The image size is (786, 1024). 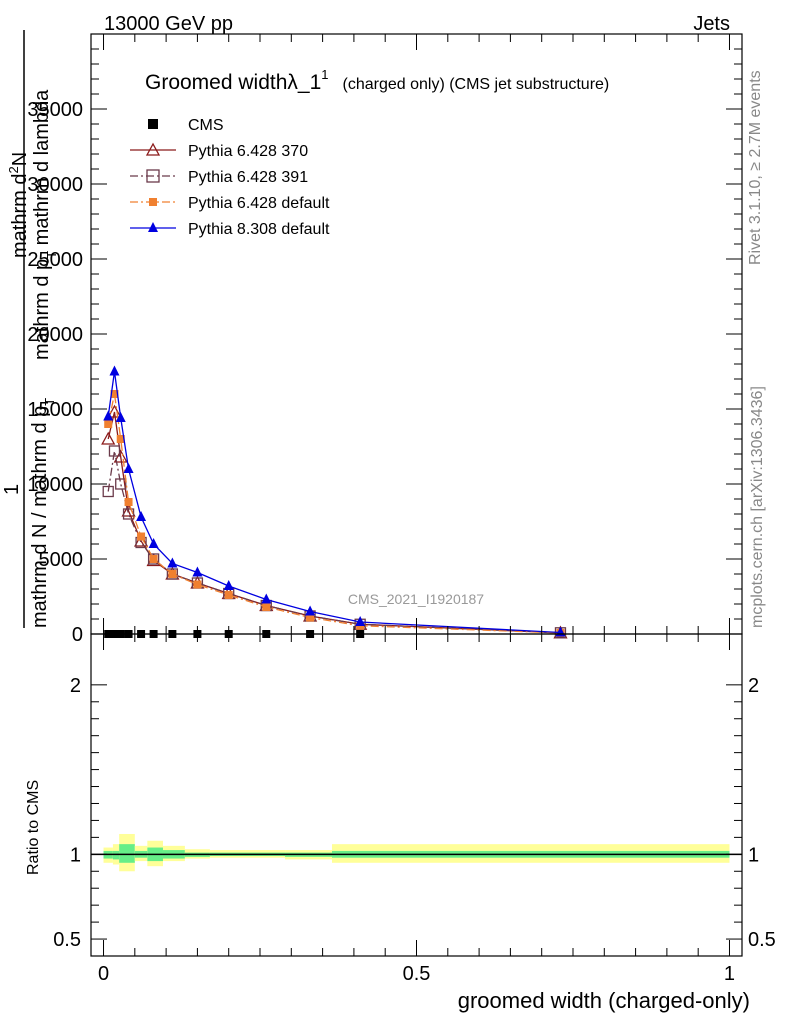 What do you see at coordinates (40, 517) in the screenshot?
I see `ylabel-denom: mathrm d N / mathrm d p` at bounding box center [40, 517].